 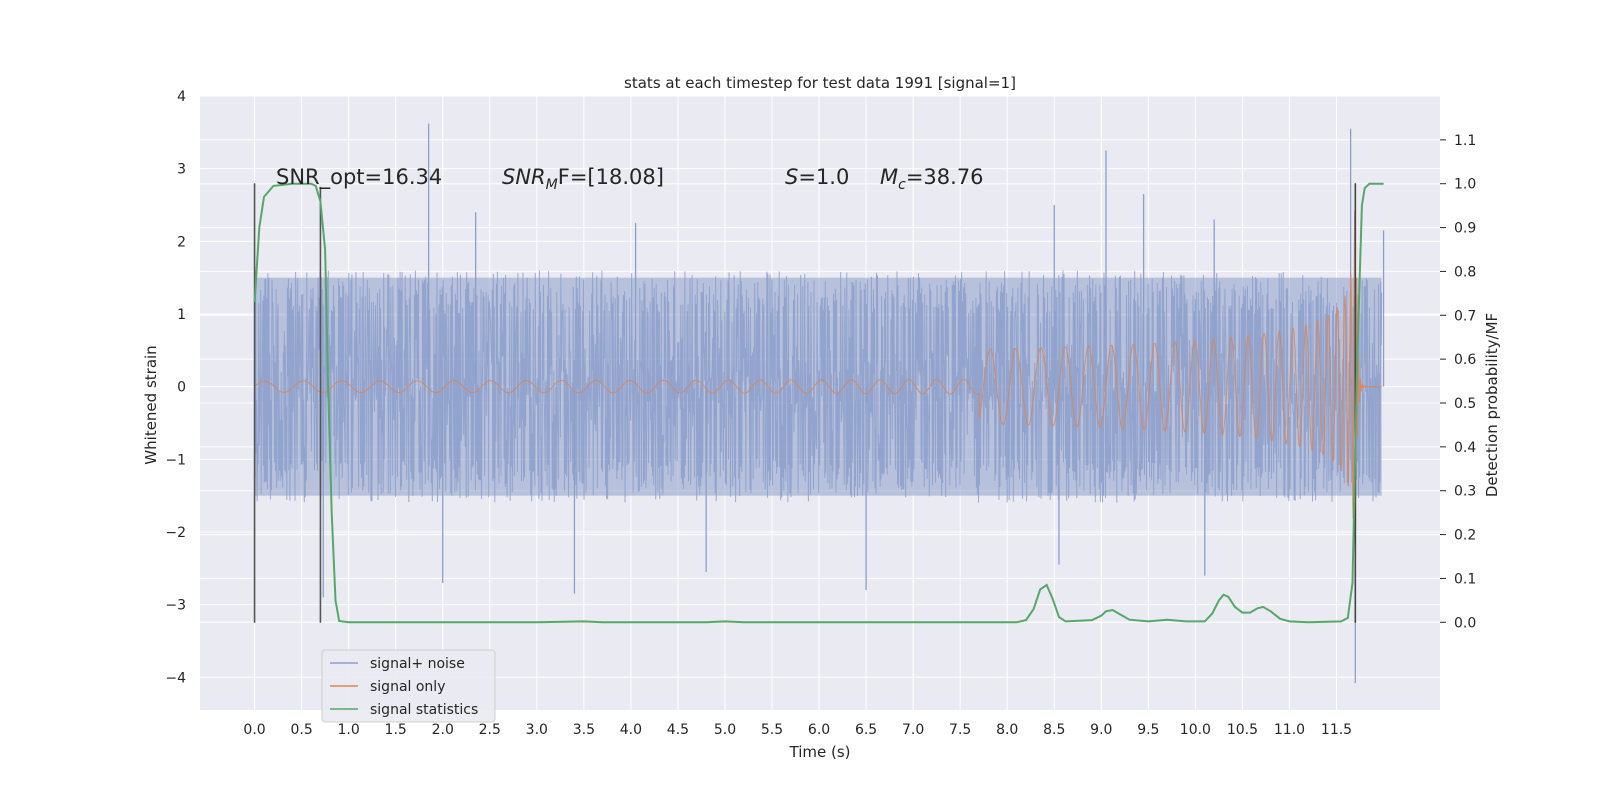 I want to click on x-tick-label: 7.0, so click(x=913, y=730).